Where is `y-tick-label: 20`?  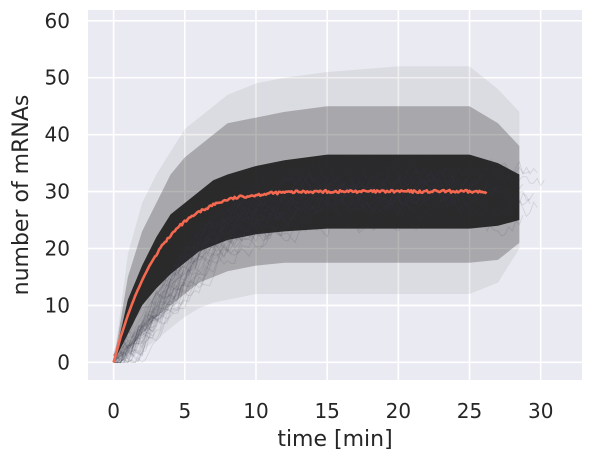 y-tick-label: 20 is located at coordinates (57, 249).